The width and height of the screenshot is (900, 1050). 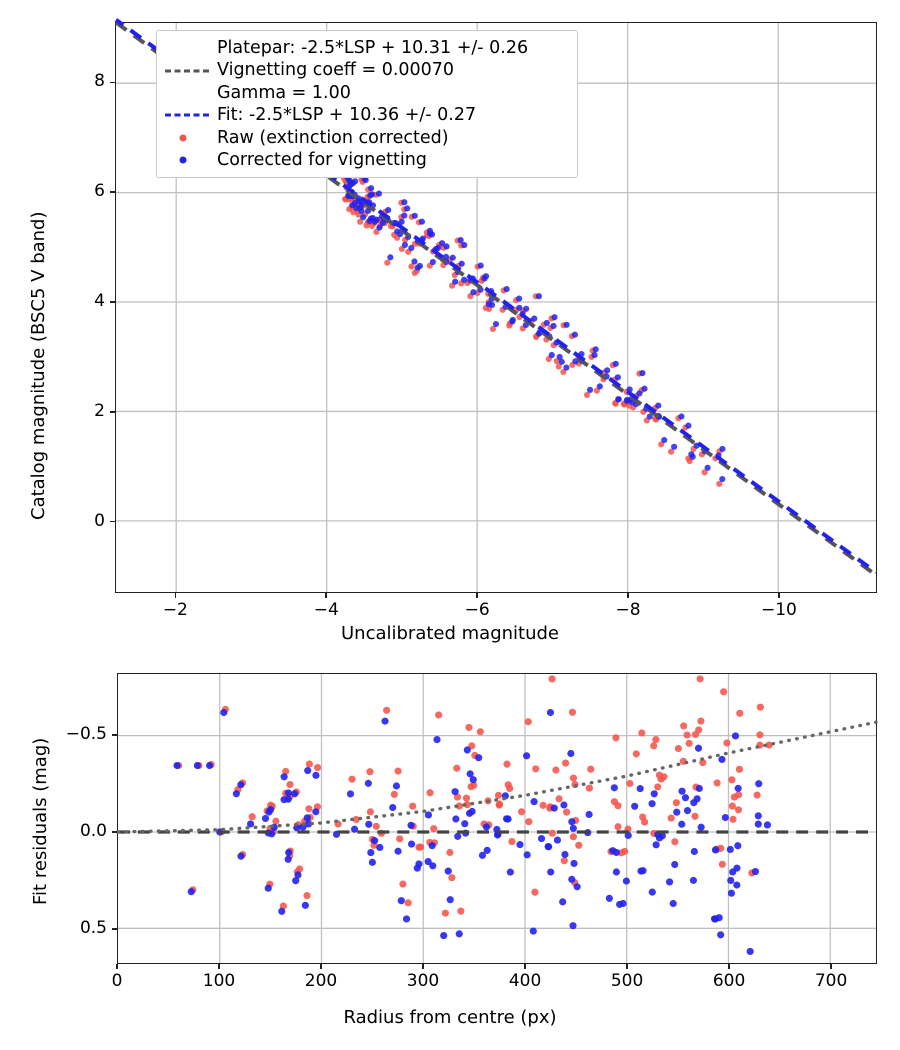 I want to click on top-y-tick-label: 2, so click(x=99, y=410).